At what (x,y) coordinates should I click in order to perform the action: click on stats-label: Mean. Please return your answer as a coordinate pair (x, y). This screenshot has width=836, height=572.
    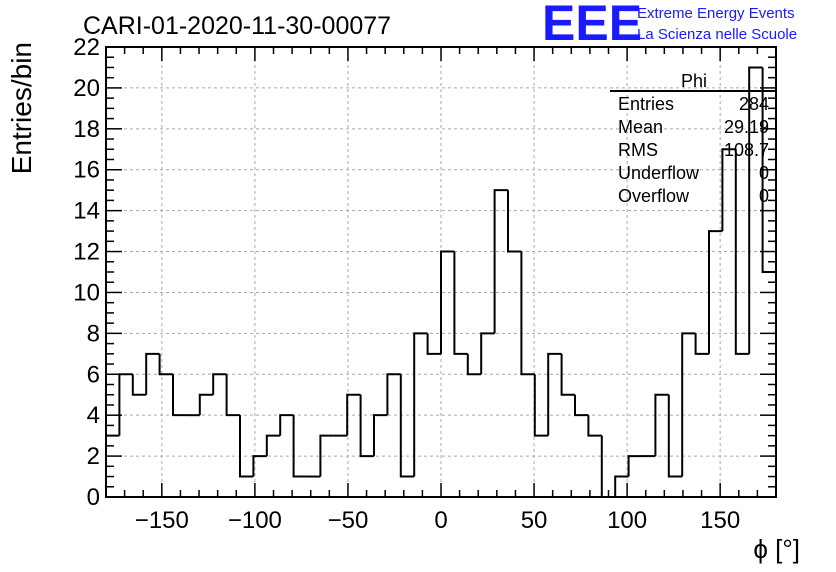
    Looking at the image, I should click on (640, 127).